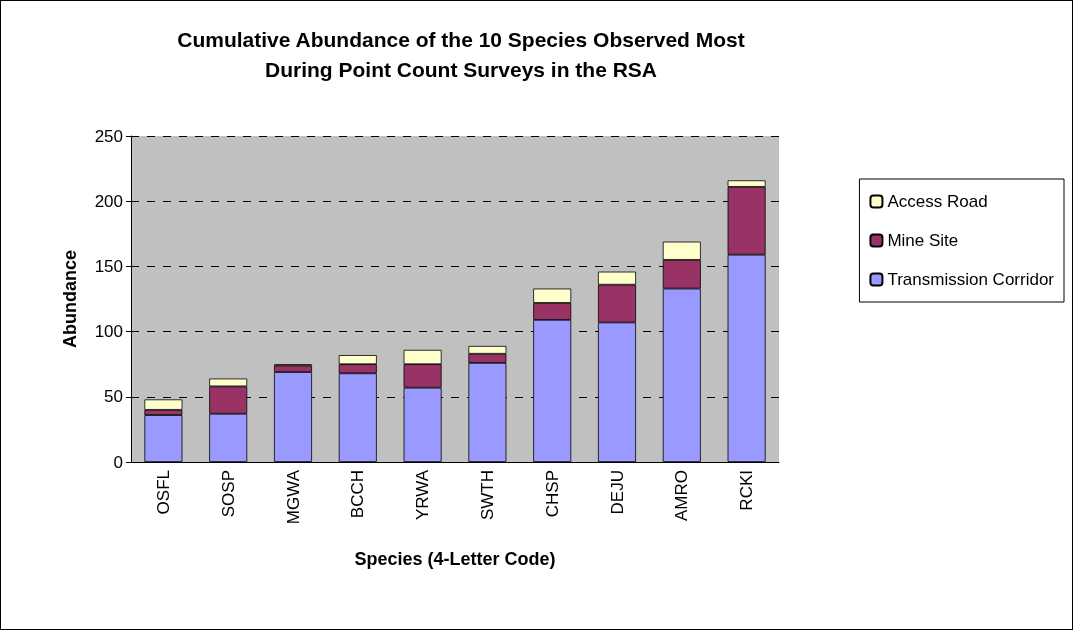 This screenshot has height=630, width=1073. Describe the element at coordinates (487, 495) in the screenshot. I see `x-tick-label: SWTH` at that location.